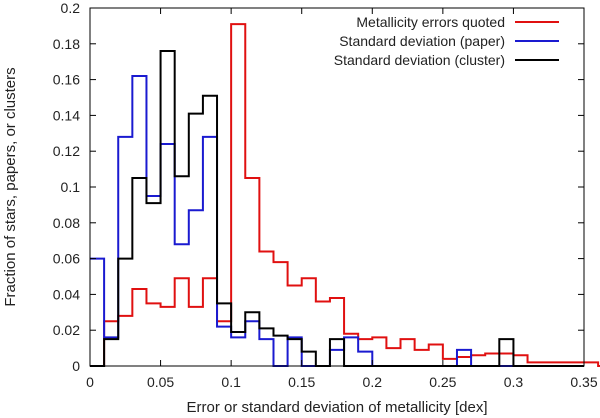 The width and height of the screenshot is (600, 418). What do you see at coordinates (66, 151) in the screenshot?
I see `y-tick-label: 0.12` at bounding box center [66, 151].